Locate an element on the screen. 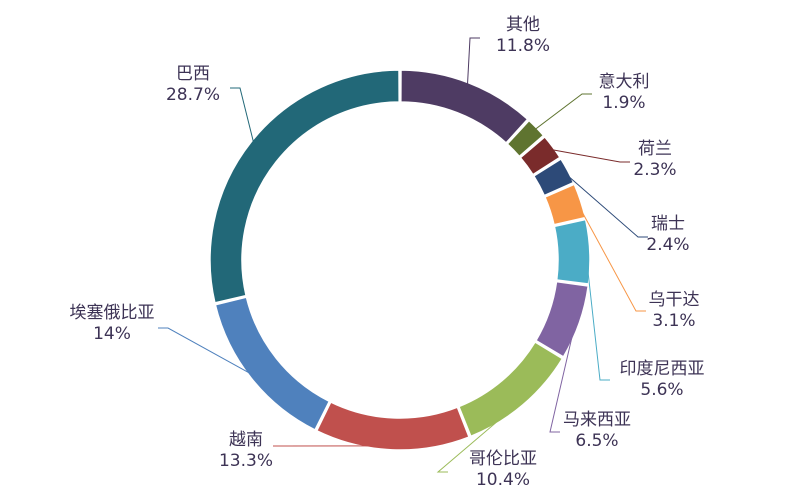 This screenshot has height=500, width=800. slice-value-label: 13.3% is located at coordinates (246, 461).